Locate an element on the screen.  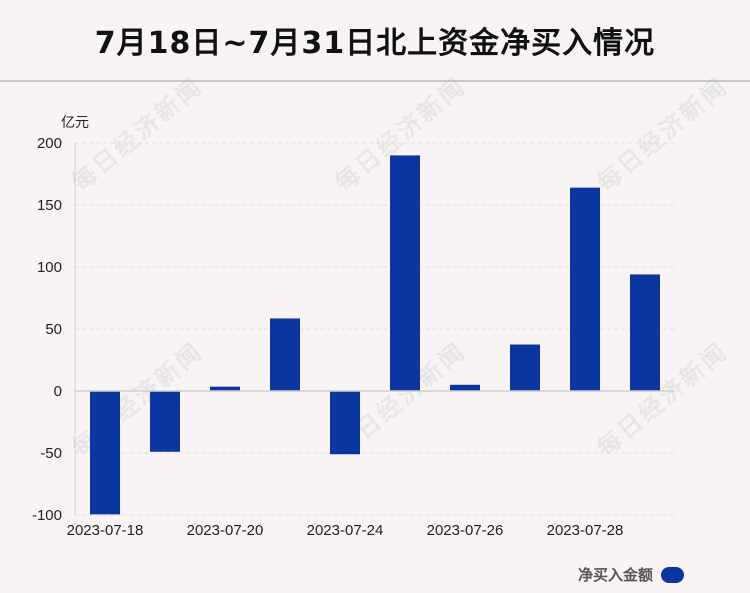
legend-swatch is located at coordinates (672, 574).